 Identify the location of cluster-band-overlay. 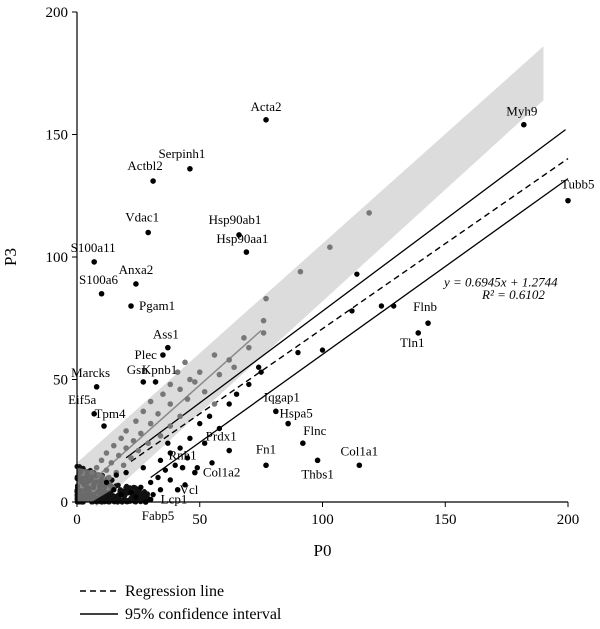
(97, 484).